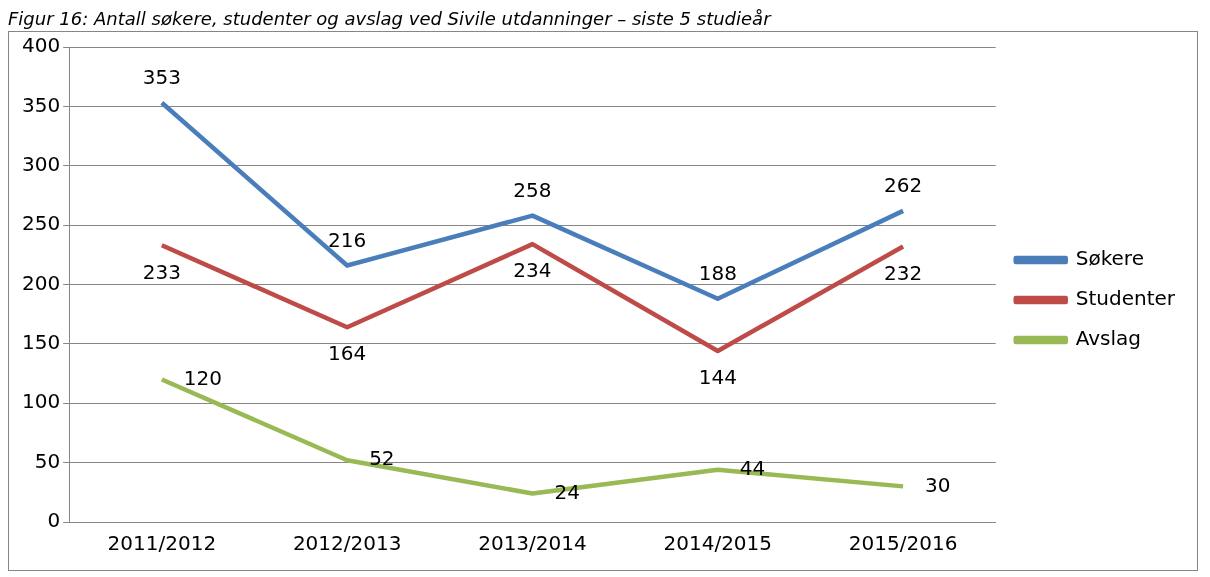 The height and width of the screenshot is (577, 1210). What do you see at coordinates (47, 460) in the screenshot?
I see `y-tick-label: 50` at bounding box center [47, 460].